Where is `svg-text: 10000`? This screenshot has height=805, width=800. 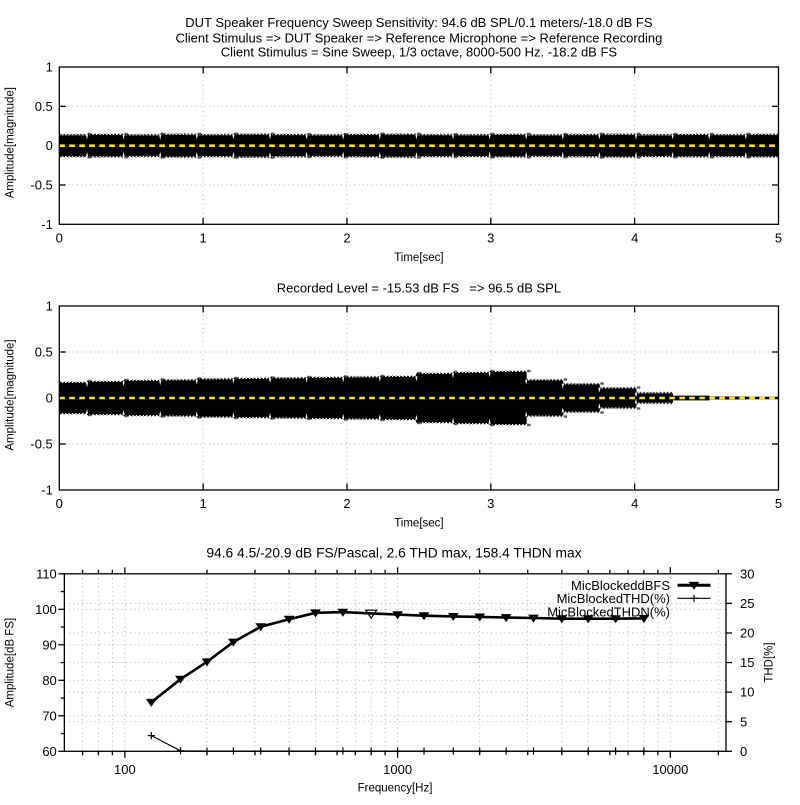 svg-text: 10000 is located at coordinates (670, 769).